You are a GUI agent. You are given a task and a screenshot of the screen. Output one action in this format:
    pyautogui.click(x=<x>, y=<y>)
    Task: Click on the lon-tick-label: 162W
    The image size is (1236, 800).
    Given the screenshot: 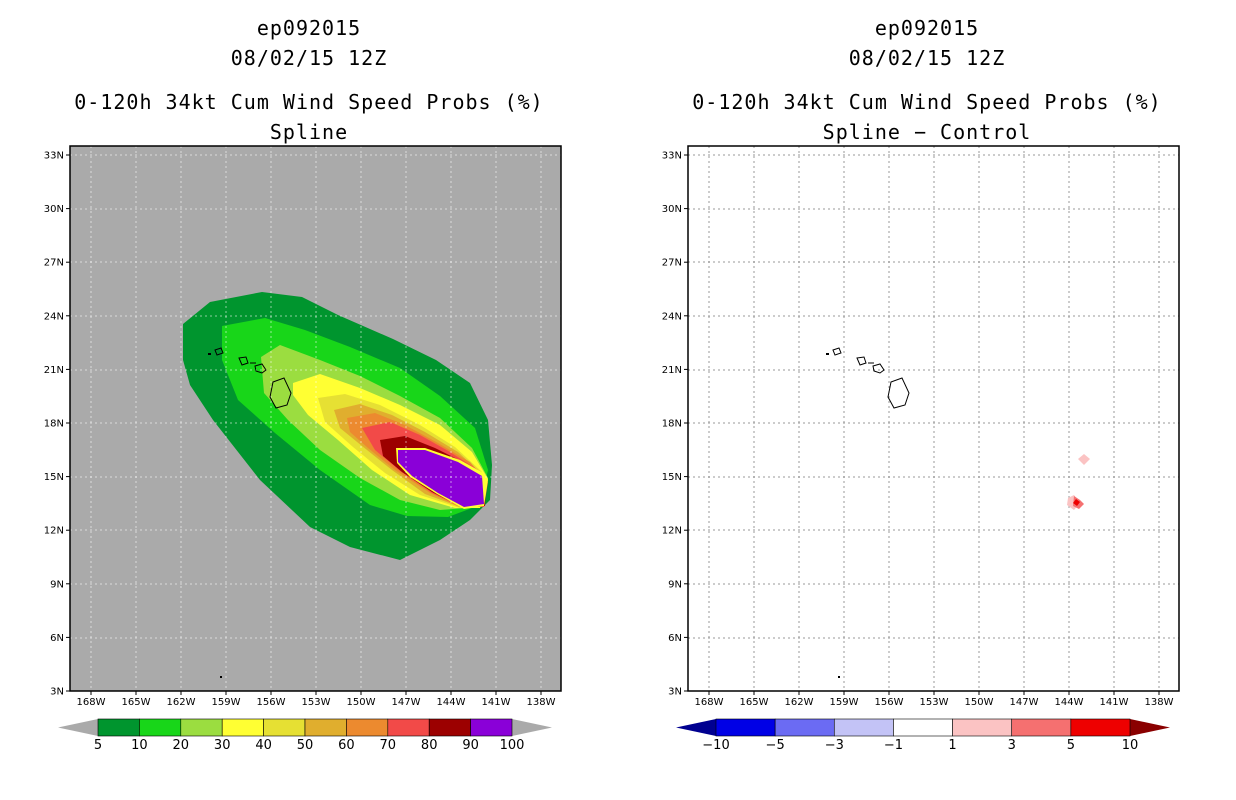 What is the action you would take?
    pyautogui.click(x=181, y=702)
    